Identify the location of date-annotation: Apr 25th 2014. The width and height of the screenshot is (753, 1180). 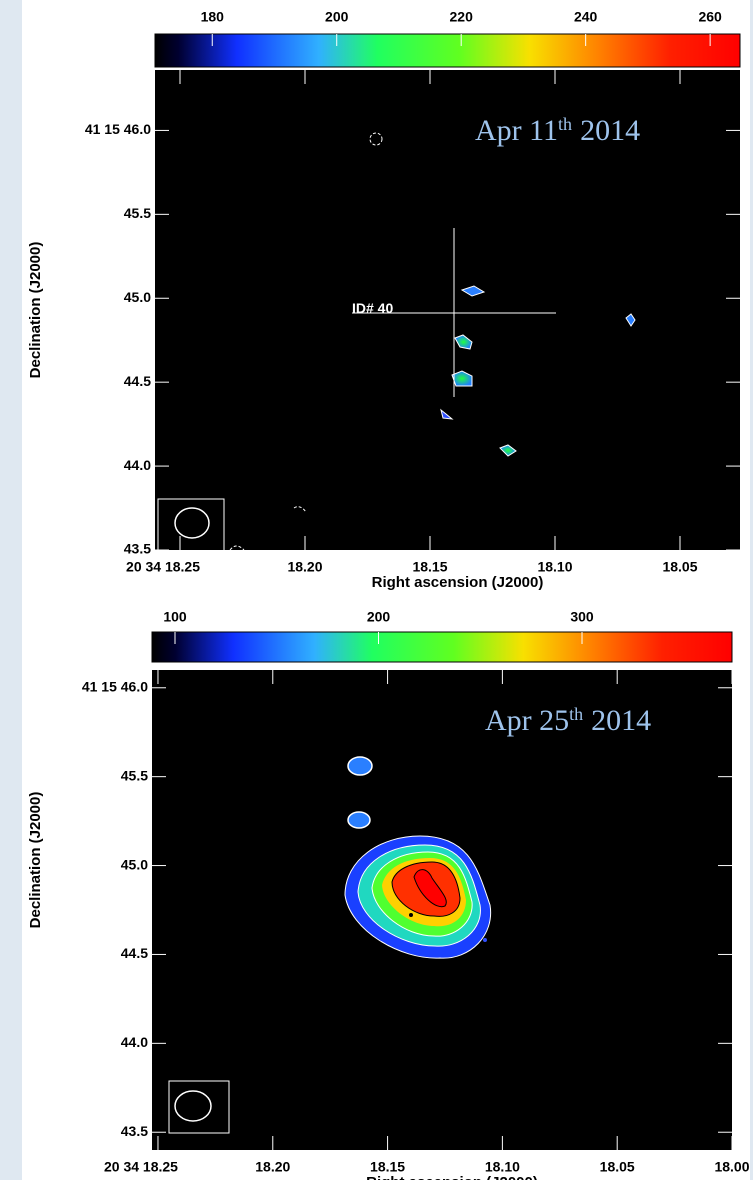
(568, 720).